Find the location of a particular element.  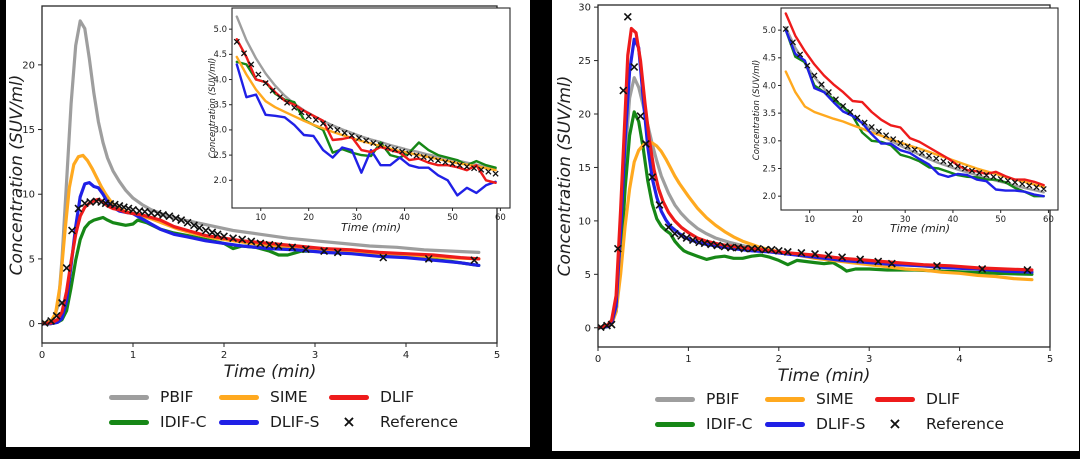

y-tick-label: 30 is located at coordinates (584, 8).